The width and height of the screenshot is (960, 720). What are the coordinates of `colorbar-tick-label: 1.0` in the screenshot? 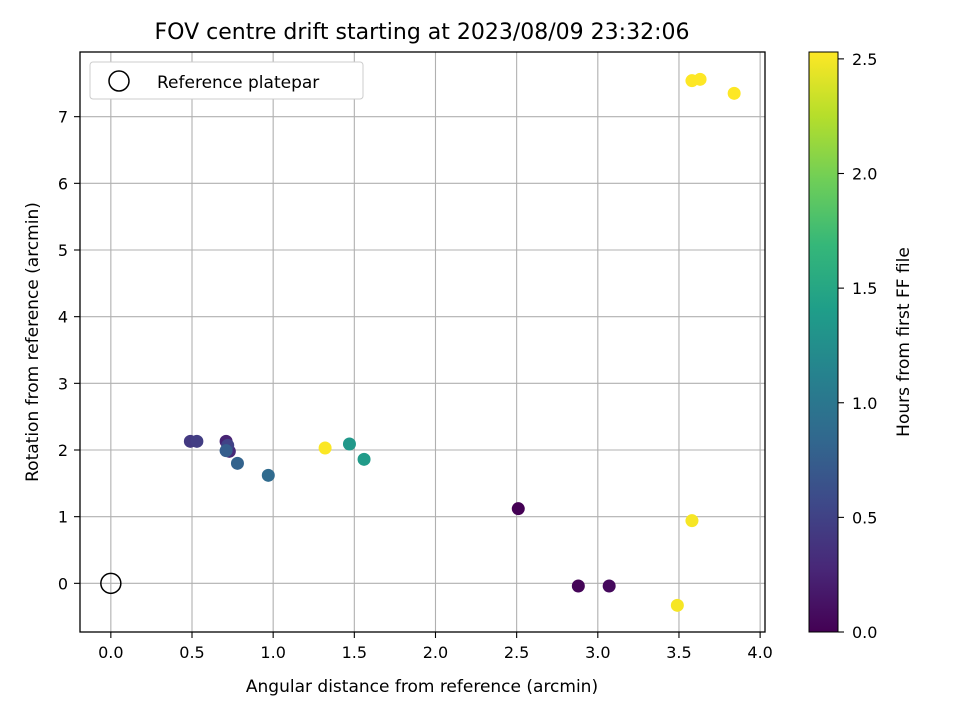 It's located at (864, 403).